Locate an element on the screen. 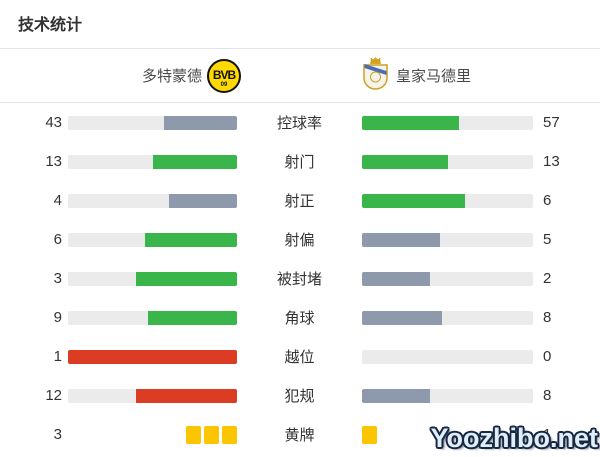 This screenshot has width=600, height=457. watermark: Yoozhibo.net is located at coordinates (514, 438).